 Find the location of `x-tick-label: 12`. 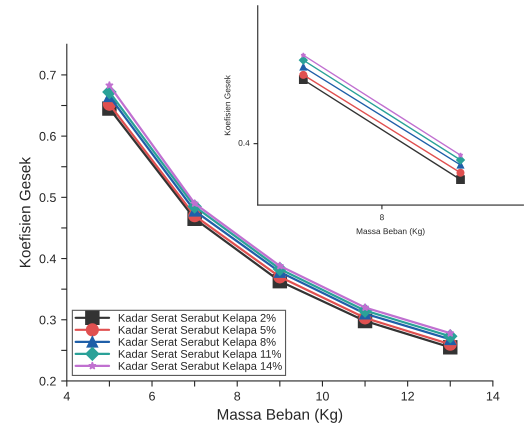

x-tick-label: 12 is located at coordinates (408, 396).